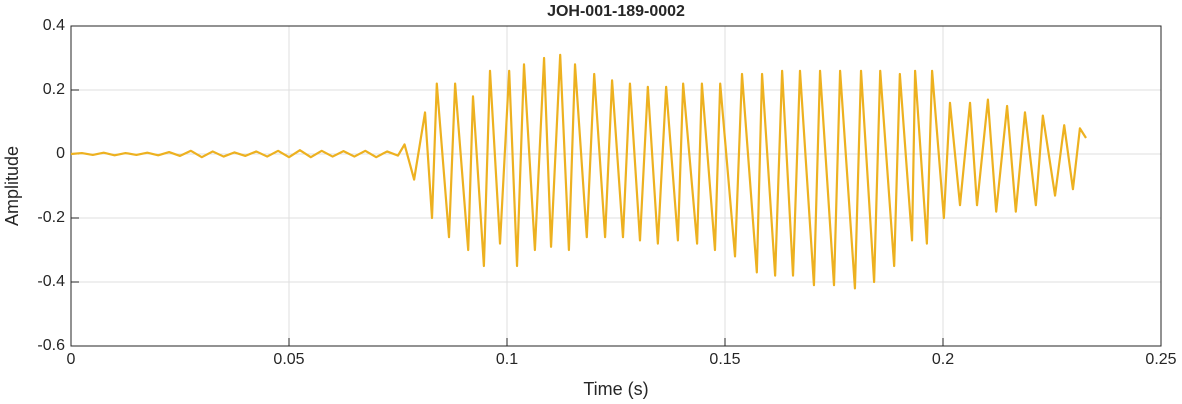 Image resolution: width=1182 pixels, height=404 pixels. What do you see at coordinates (724, 359) in the screenshot?
I see `x-tick-label: 0.15` at bounding box center [724, 359].